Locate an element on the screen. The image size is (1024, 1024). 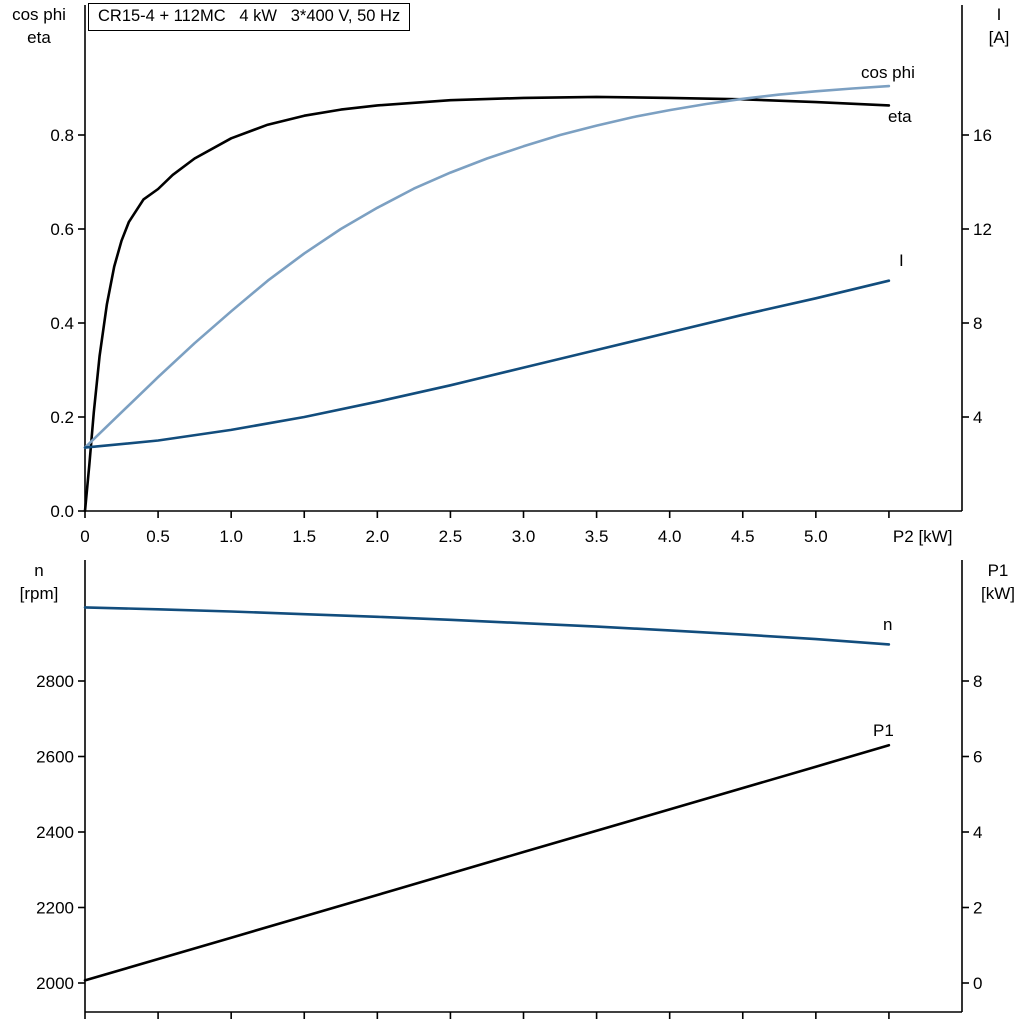
curve-n is located at coordinates (487, 626).